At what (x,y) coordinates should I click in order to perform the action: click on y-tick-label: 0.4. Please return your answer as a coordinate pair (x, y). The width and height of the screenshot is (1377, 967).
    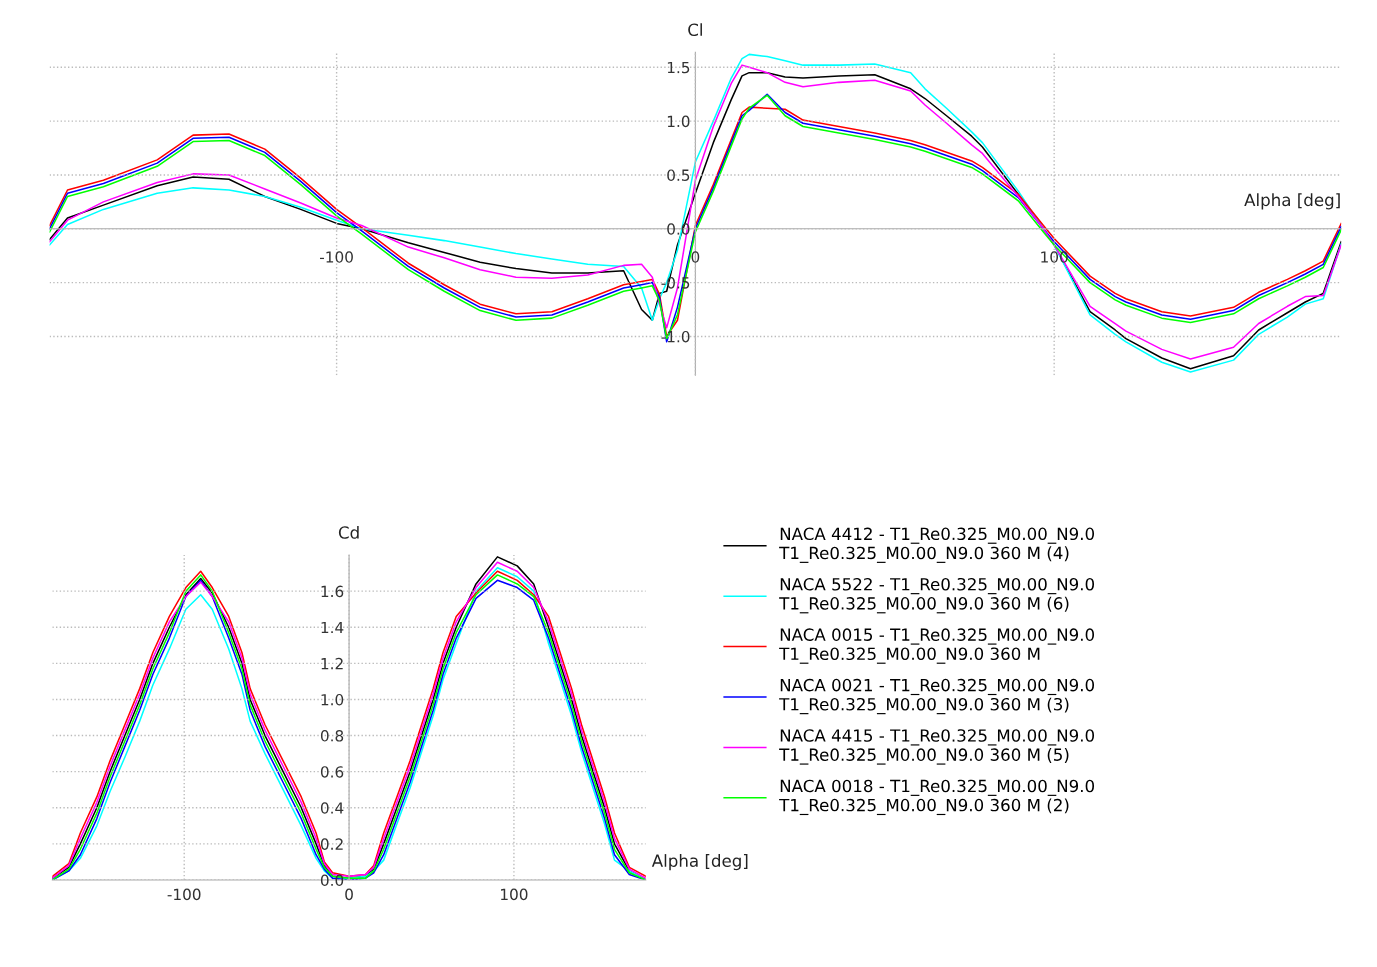
    Looking at the image, I should click on (332, 808).